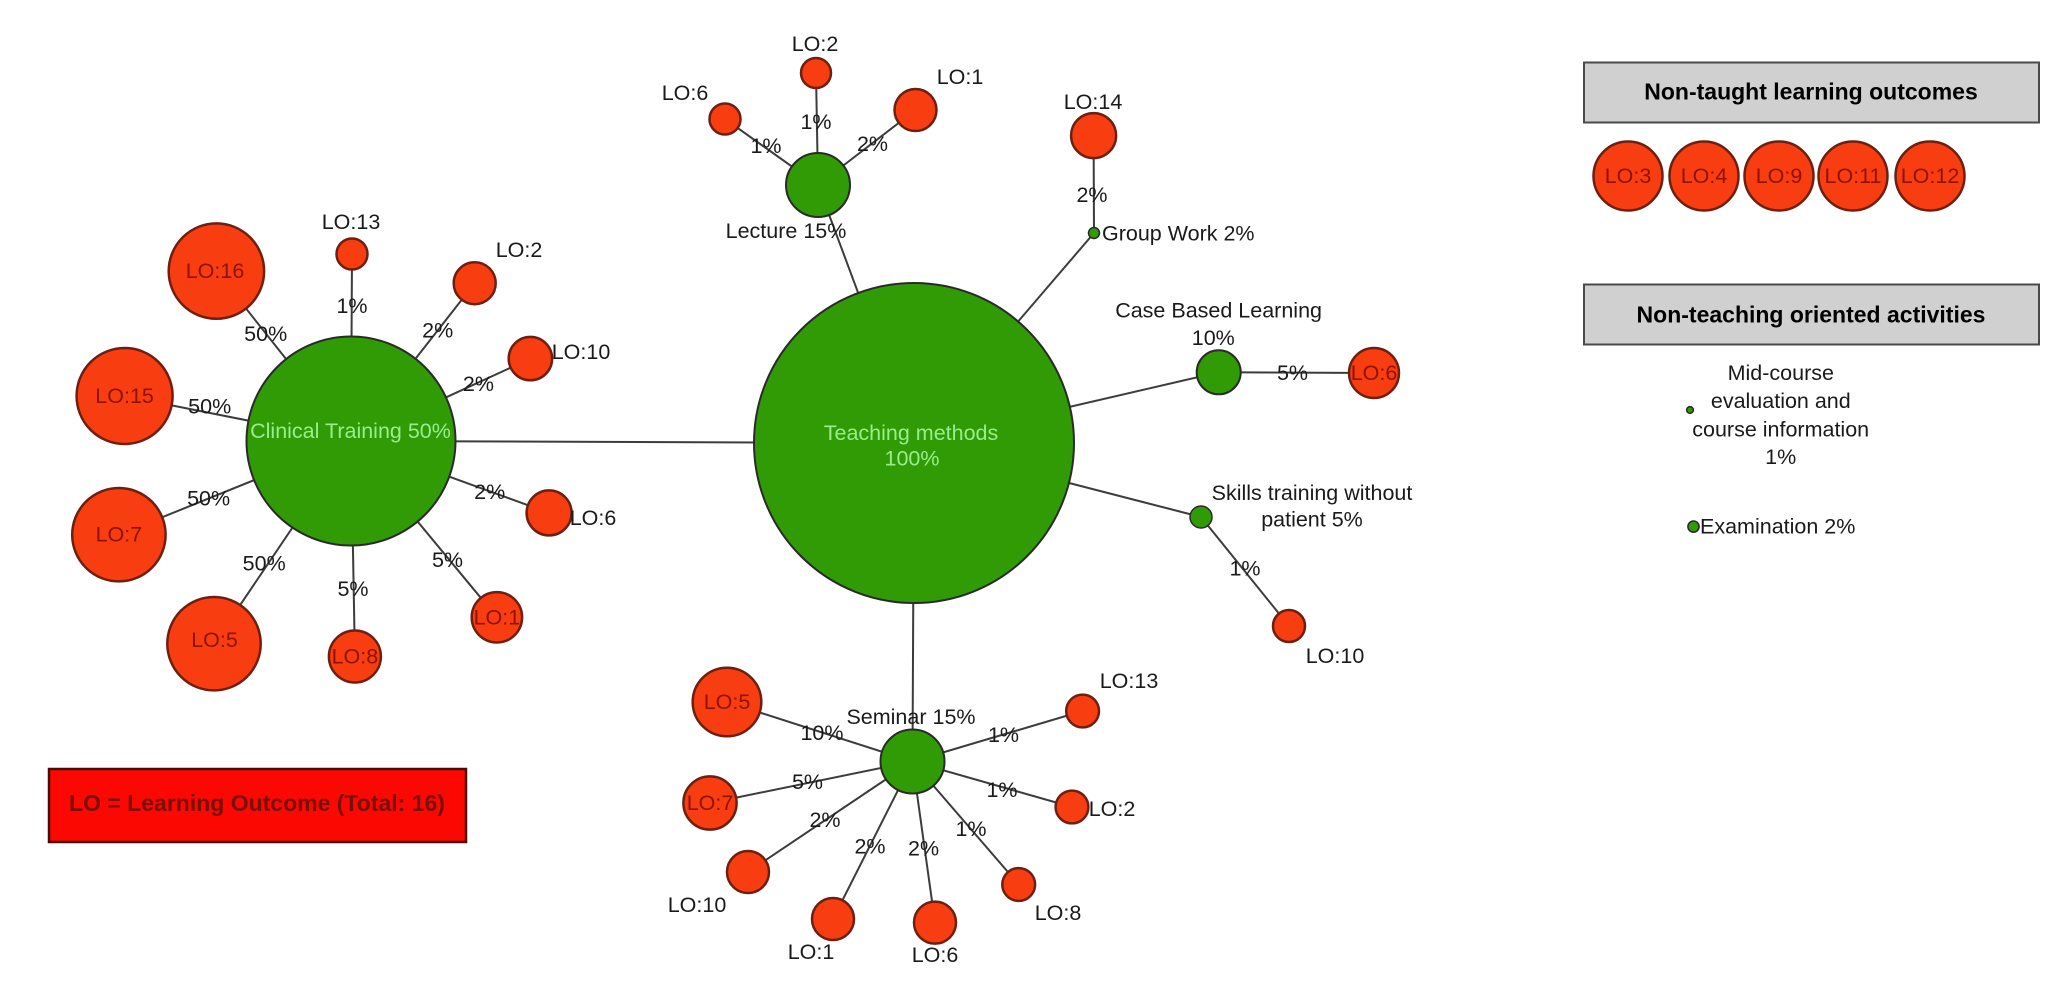 The width and height of the screenshot is (2059, 1006). What do you see at coordinates (1853, 176) in the screenshot?
I see `svg-text: LO:11` at bounding box center [1853, 176].